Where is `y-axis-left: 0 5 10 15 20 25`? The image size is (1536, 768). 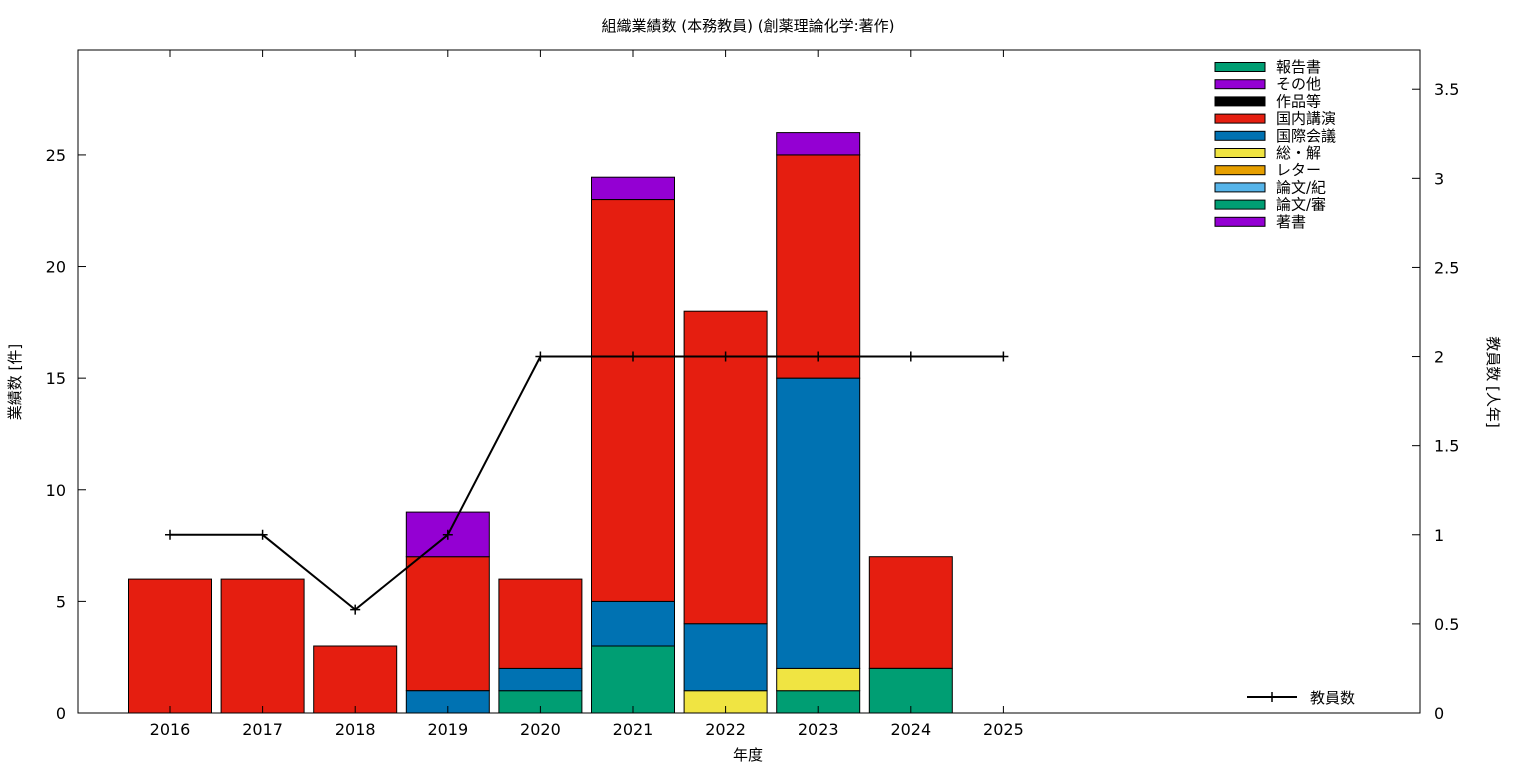
y-axis-left: 0 5 10 15 20 25 is located at coordinates (66, 434).